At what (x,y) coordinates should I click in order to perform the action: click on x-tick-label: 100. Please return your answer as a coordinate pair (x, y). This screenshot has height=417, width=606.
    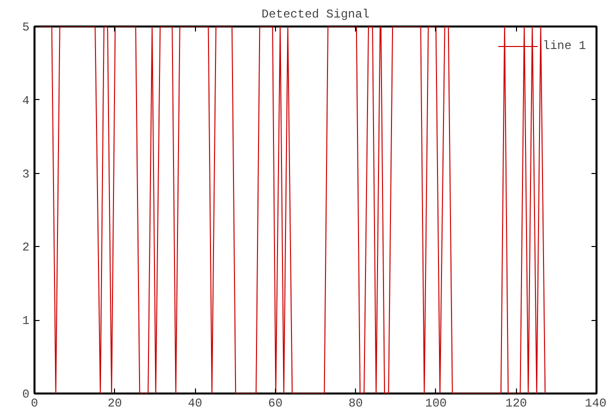
    Looking at the image, I should click on (436, 403).